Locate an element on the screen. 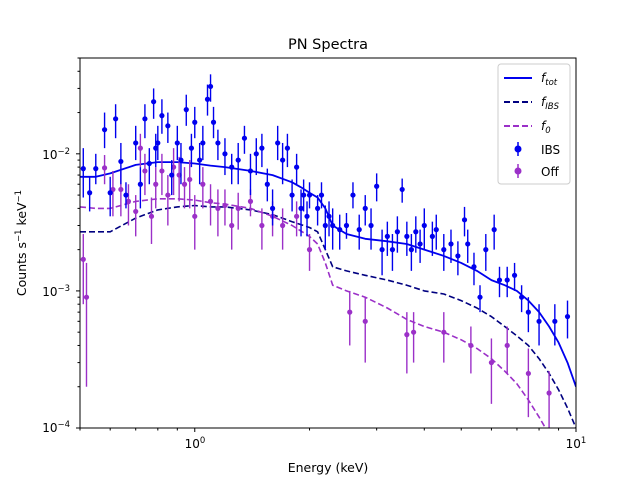 The width and height of the screenshot is (640, 480). y-tick-label-1e-3: 10⁻³ is located at coordinates (56, 291).